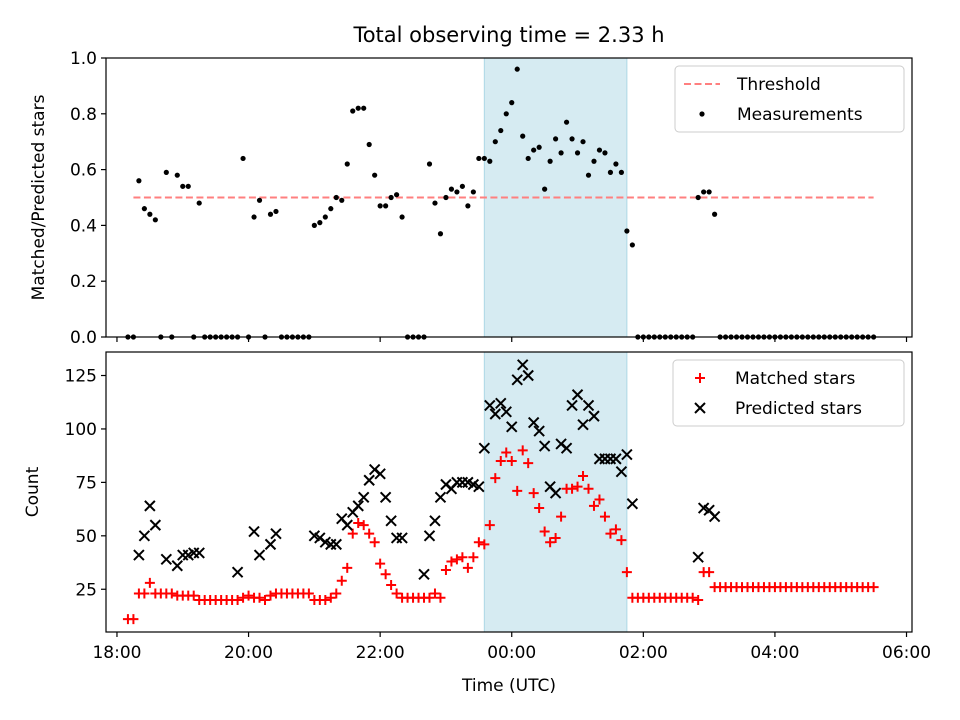  What do you see at coordinates (33, 491) in the screenshot?
I see `bottom-y-axis-label: Count` at bounding box center [33, 491].